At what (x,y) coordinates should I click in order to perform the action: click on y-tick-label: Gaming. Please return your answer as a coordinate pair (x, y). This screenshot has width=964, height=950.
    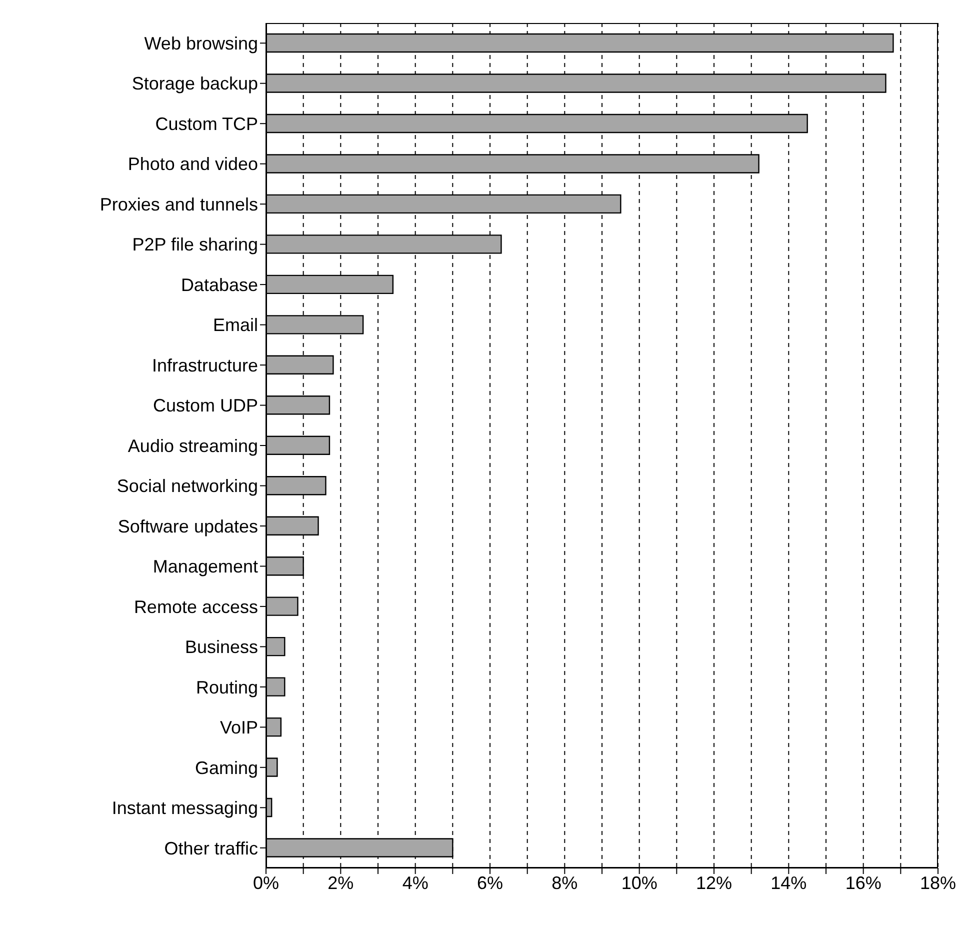
    Looking at the image, I should click on (226, 768).